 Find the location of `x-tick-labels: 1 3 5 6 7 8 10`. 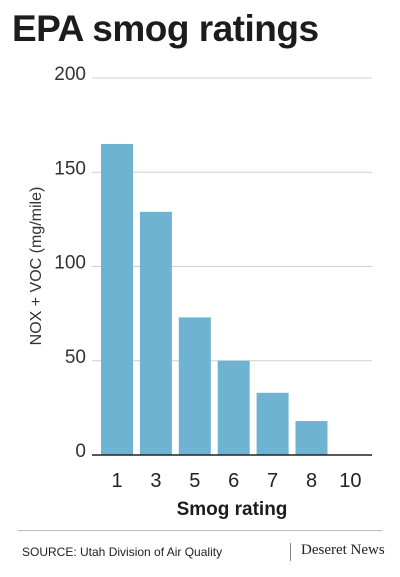

x-tick-labels: 1 3 5 6 7 8 10 is located at coordinates (236, 481).